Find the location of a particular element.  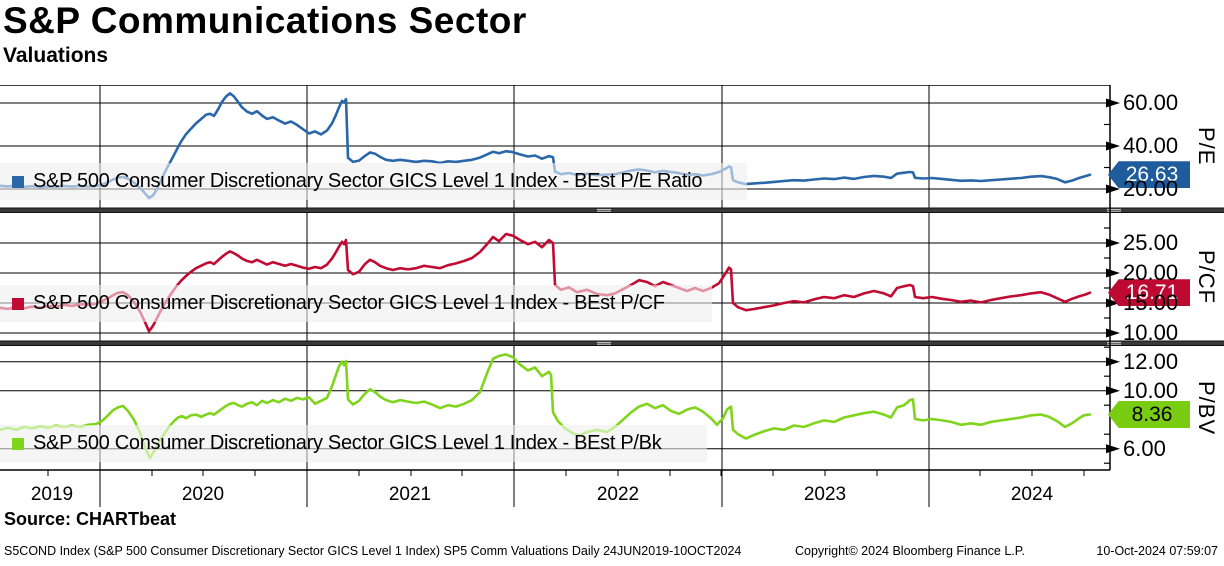

y-axis-tick-label: 60.00 is located at coordinates (1151, 102).